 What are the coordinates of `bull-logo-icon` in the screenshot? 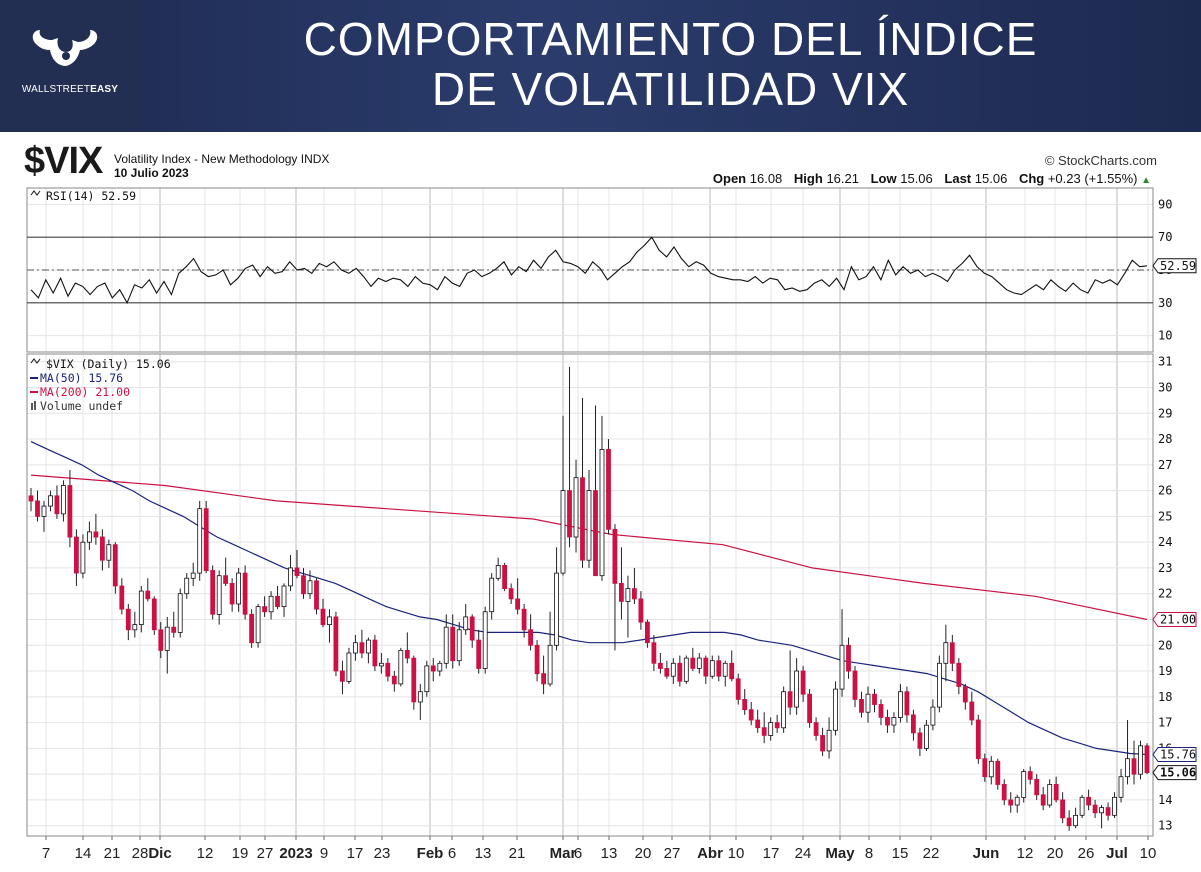 It's located at (65, 48).